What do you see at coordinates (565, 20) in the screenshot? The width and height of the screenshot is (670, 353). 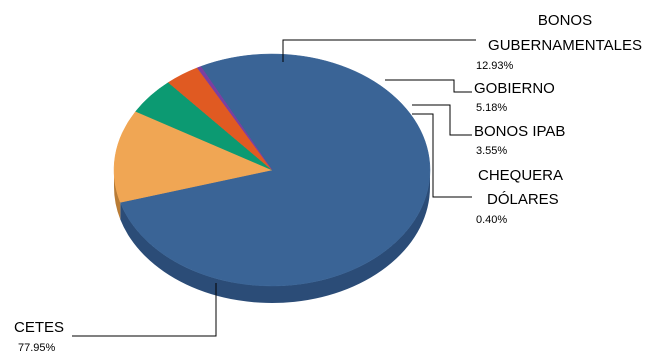 I see `slice-label-bonos-gubernamentales-line-1: BONOS` at bounding box center [565, 20].